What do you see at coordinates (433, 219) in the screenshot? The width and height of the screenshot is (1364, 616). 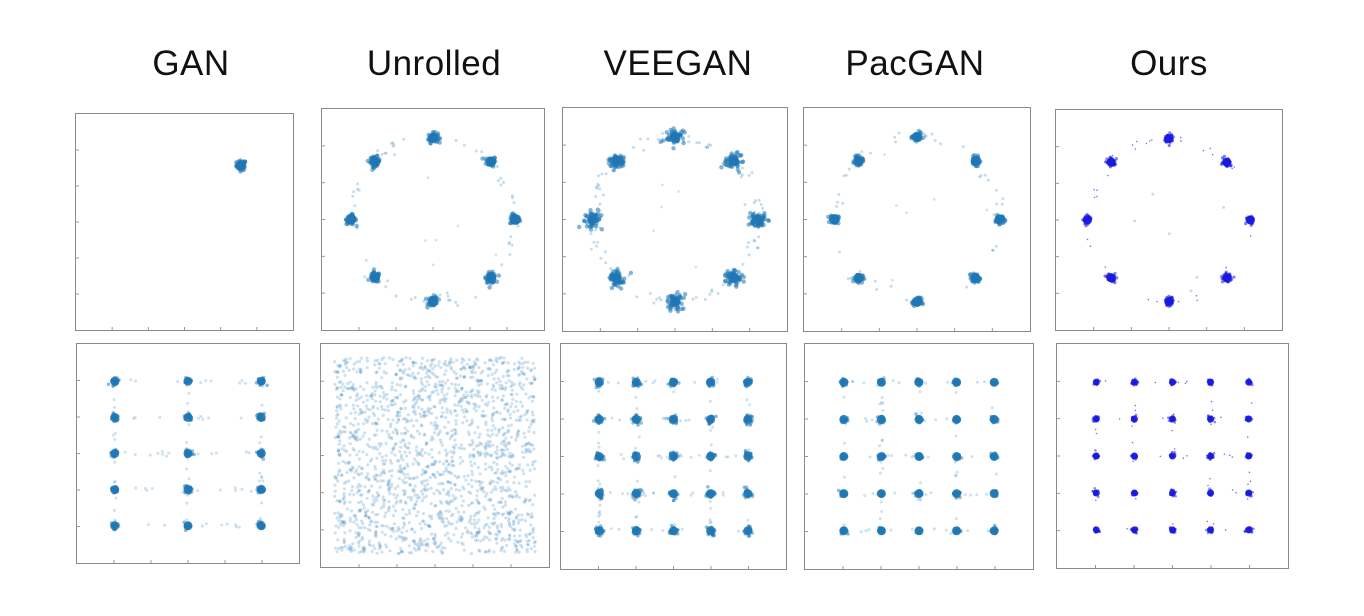 I see `panel-unrolled-ring` at bounding box center [433, 219].